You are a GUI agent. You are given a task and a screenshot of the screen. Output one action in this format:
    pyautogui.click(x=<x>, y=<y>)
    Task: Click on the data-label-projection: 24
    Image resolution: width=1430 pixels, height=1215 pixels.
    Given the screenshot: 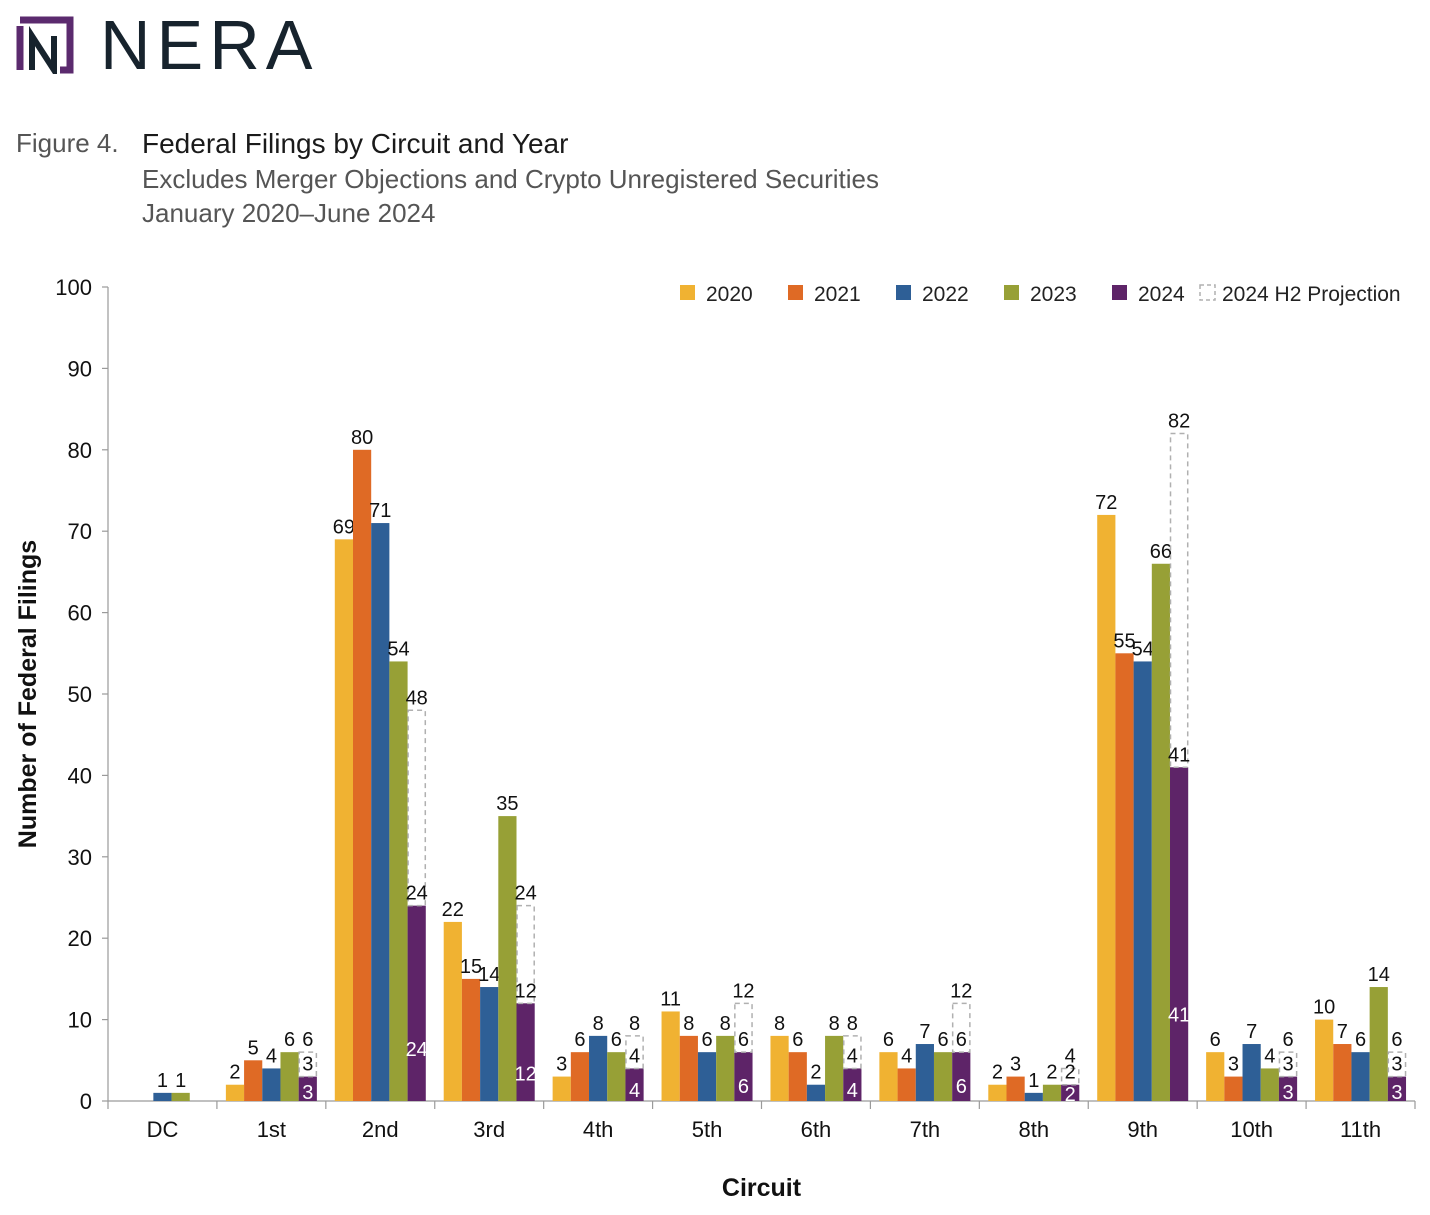 What is the action you would take?
    pyautogui.click(x=525, y=894)
    